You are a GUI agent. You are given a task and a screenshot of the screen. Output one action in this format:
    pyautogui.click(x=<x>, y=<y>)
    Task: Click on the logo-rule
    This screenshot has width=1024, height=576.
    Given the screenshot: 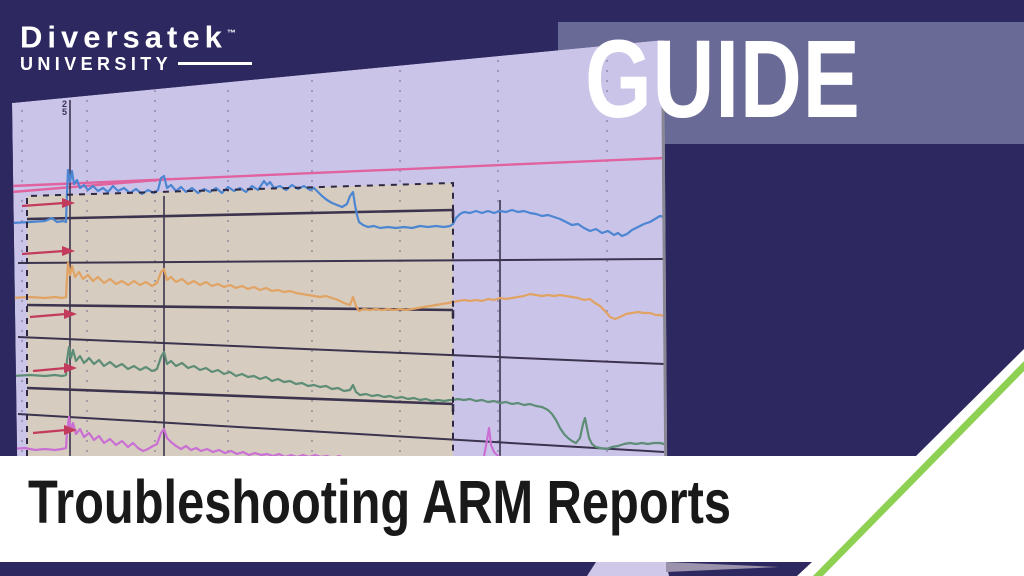 What is the action you would take?
    pyautogui.click(x=215, y=63)
    